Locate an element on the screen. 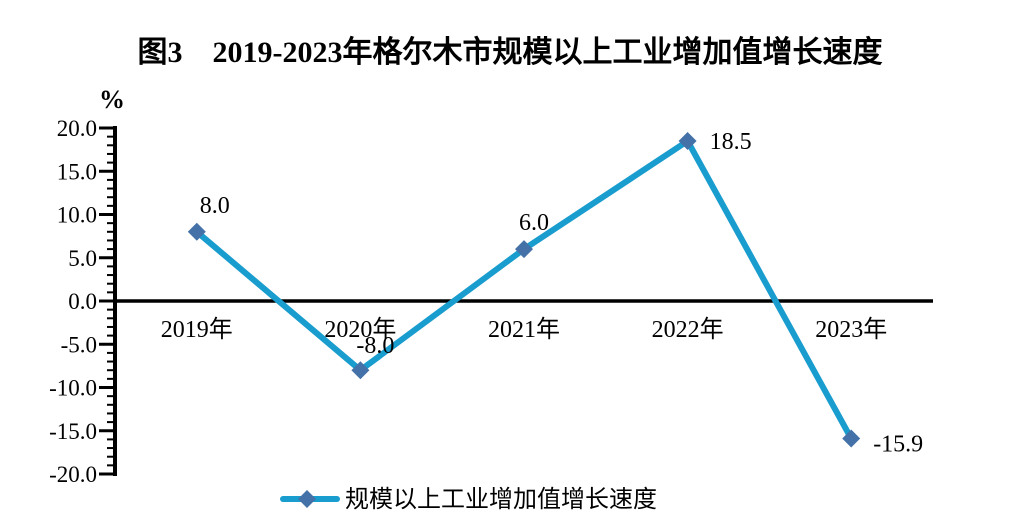 The image size is (1017, 528). data-point-label: -8.0 is located at coordinates (375, 346).